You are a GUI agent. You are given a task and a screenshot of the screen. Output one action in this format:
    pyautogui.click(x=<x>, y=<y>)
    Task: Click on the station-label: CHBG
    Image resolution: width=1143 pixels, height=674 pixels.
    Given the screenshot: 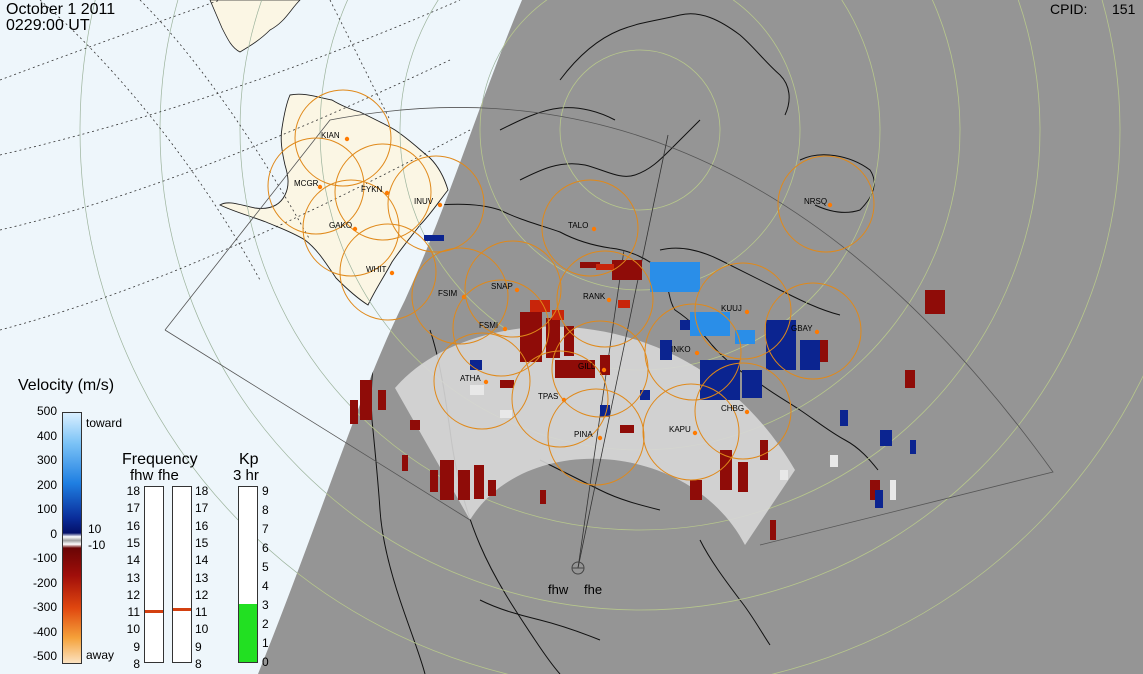 What is the action you would take?
    pyautogui.click(x=733, y=408)
    